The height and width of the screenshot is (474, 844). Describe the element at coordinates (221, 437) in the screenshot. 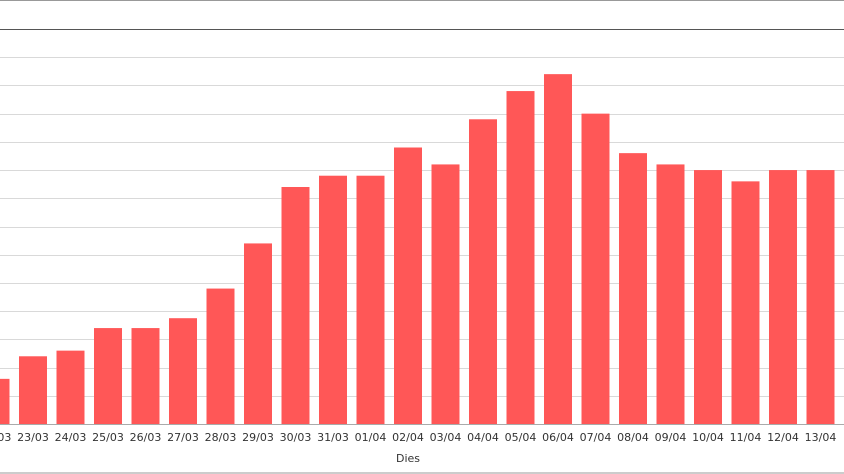

I see `x-tick-label: 28/03` at that location.